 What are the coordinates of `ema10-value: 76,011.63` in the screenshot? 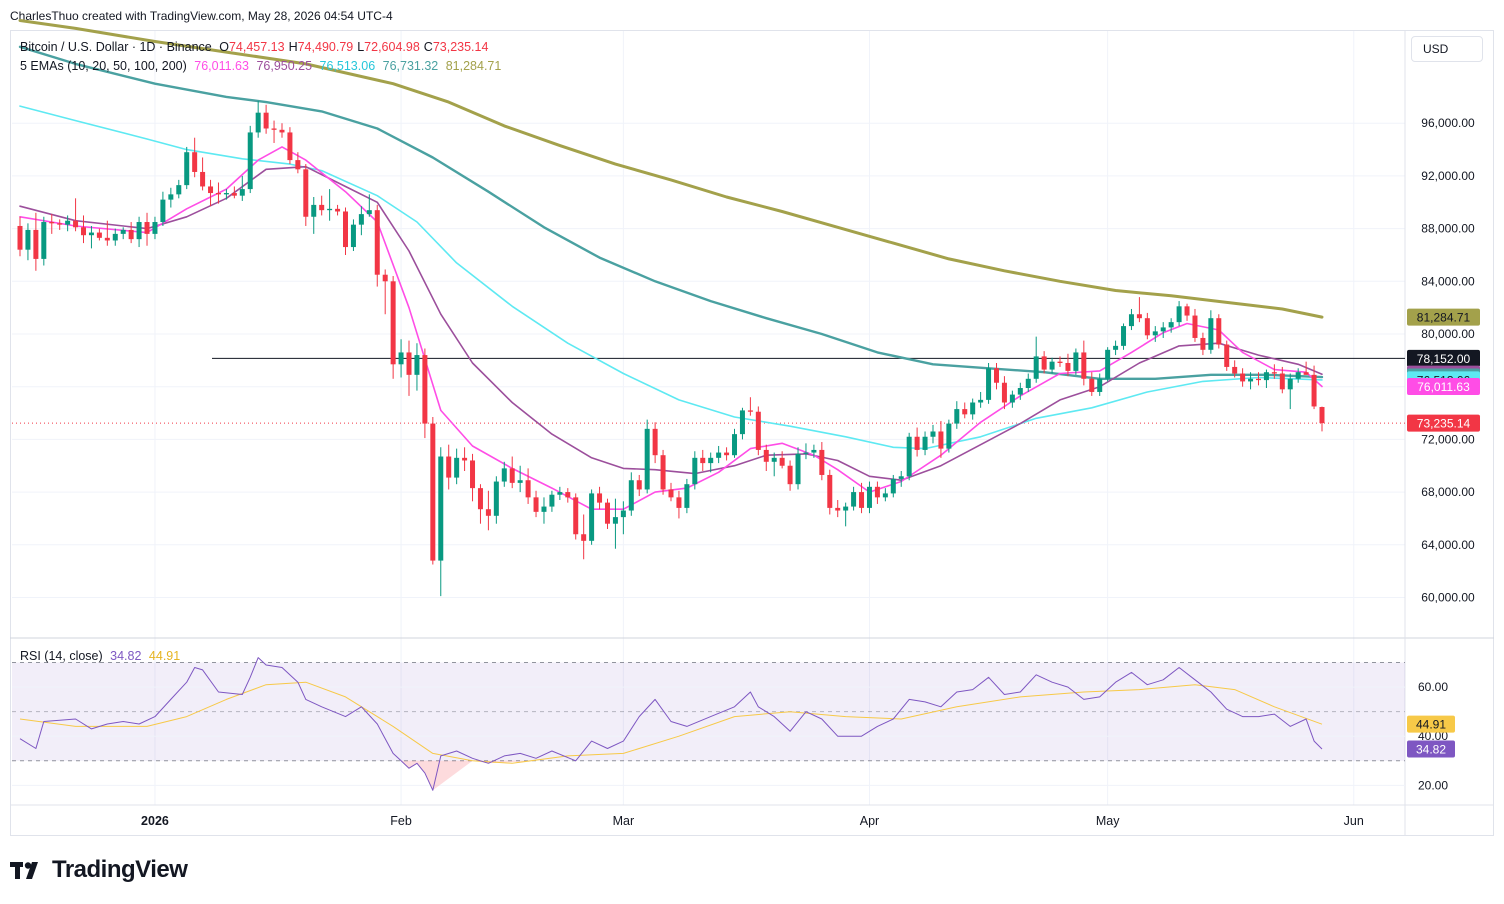 It's located at (221, 66).